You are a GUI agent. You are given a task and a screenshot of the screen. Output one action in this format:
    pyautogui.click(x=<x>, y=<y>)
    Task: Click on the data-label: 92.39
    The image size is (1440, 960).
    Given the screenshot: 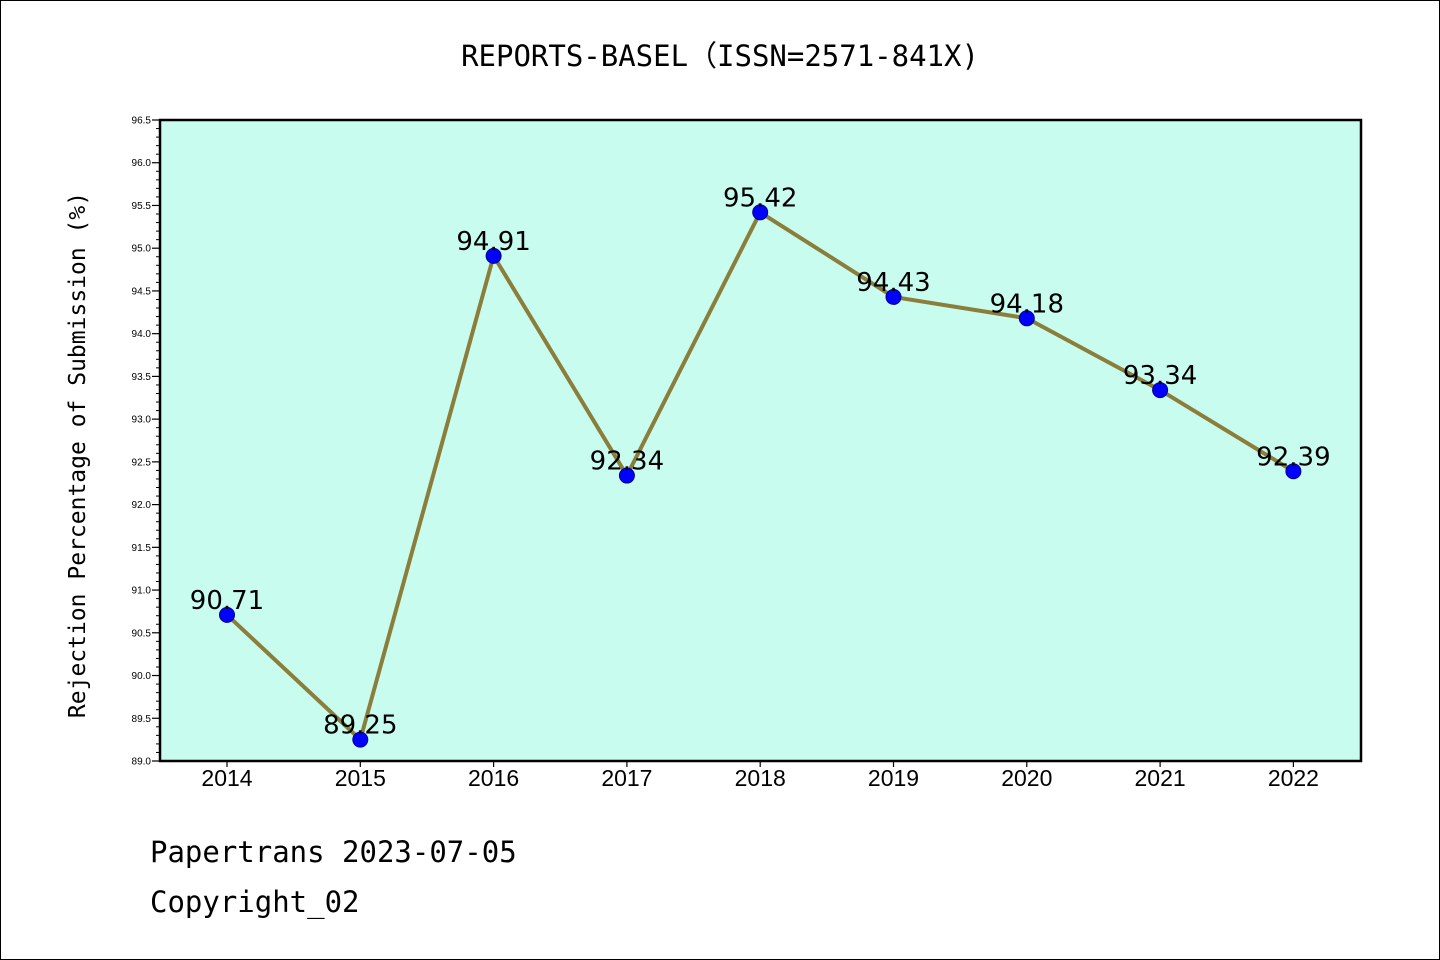 What is the action you would take?
    pyautogui.click(x=1293, y=457)
    